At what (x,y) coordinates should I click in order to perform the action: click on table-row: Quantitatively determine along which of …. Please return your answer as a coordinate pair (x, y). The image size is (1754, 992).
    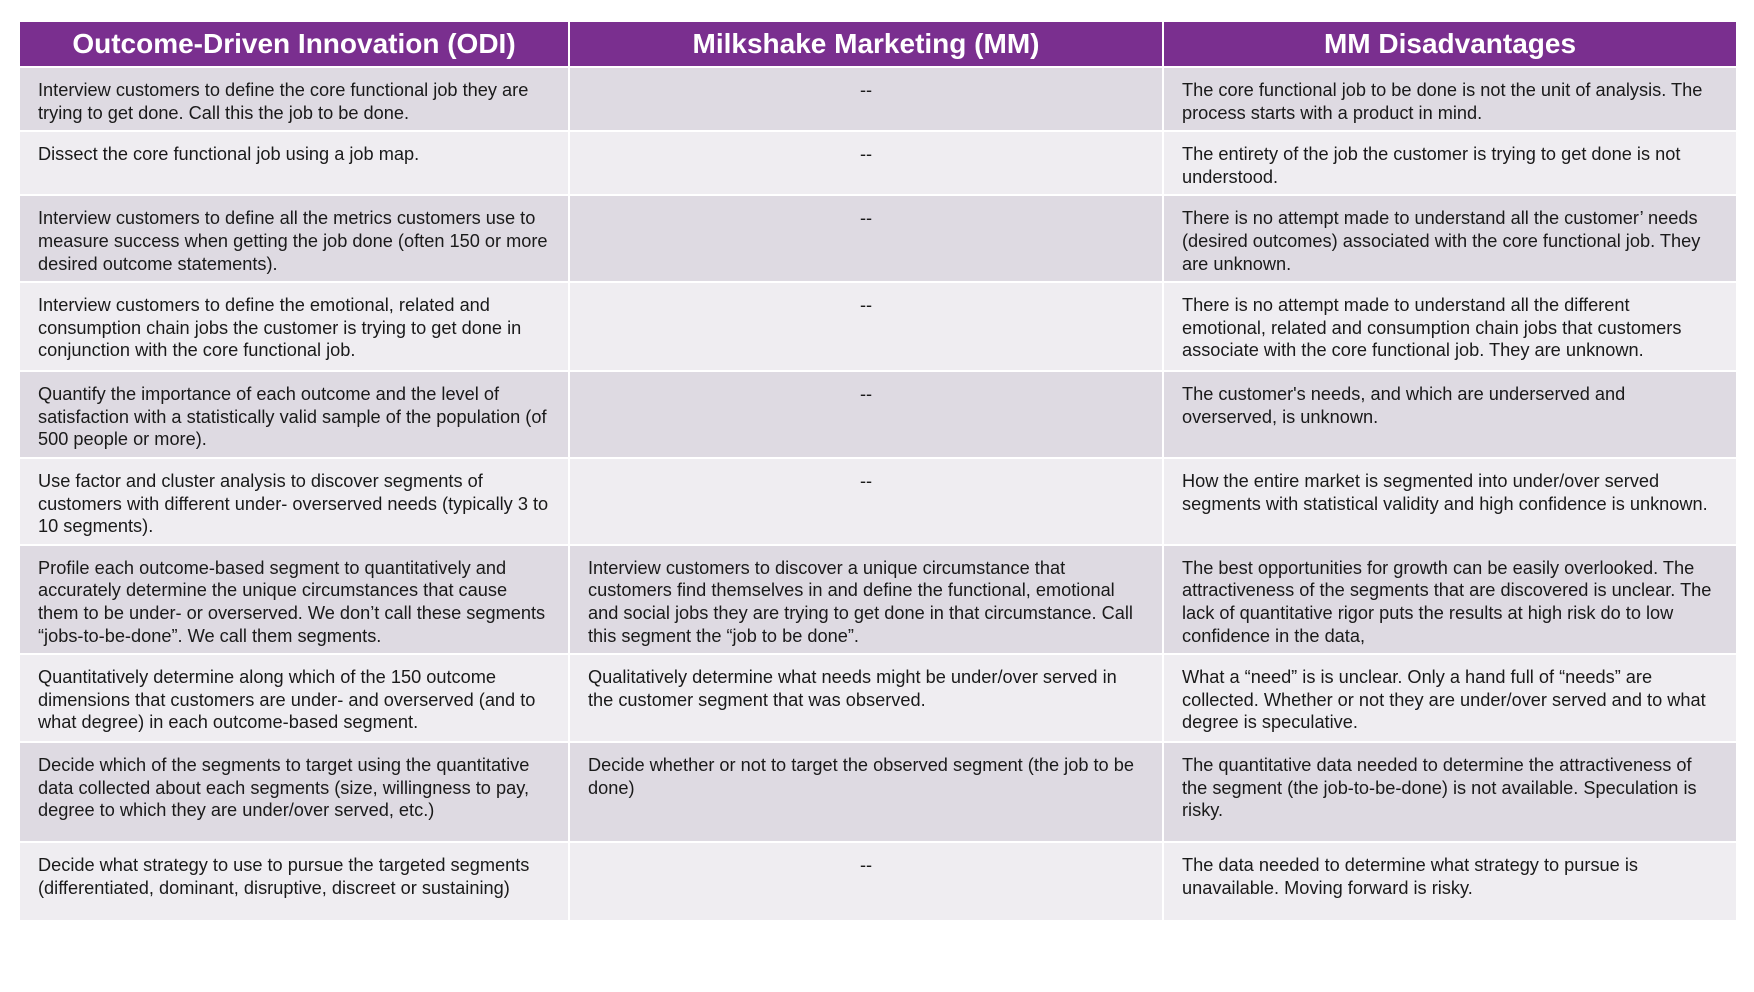
    Looking at the image, I should click on (878, 698).